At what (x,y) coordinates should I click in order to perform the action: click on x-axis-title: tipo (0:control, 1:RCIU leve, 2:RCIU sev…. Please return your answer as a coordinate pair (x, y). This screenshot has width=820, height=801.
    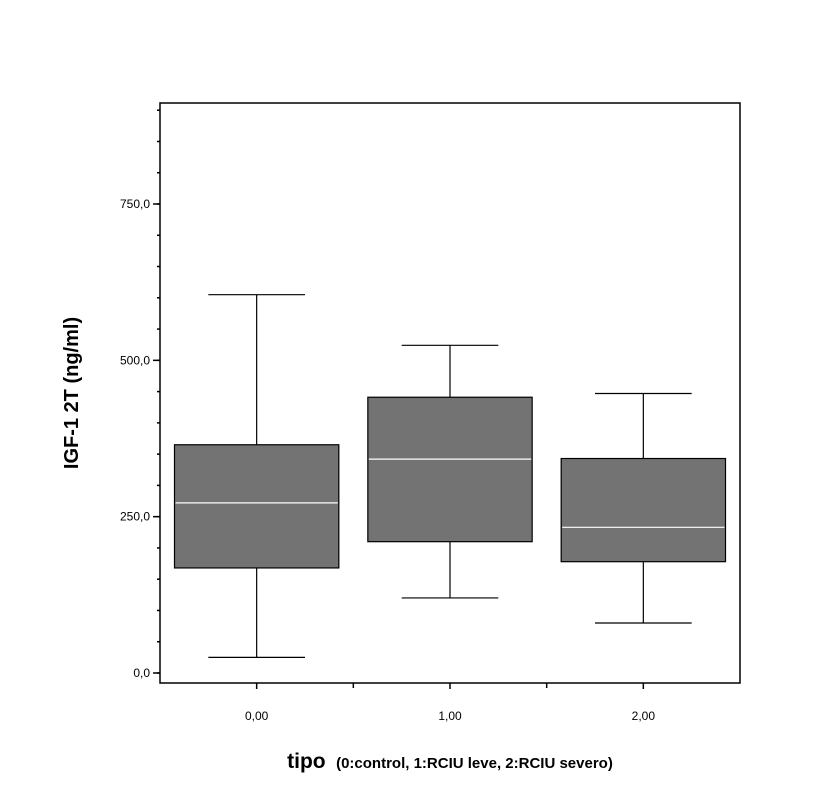
    Looking at the image, I should click on (450, 761).